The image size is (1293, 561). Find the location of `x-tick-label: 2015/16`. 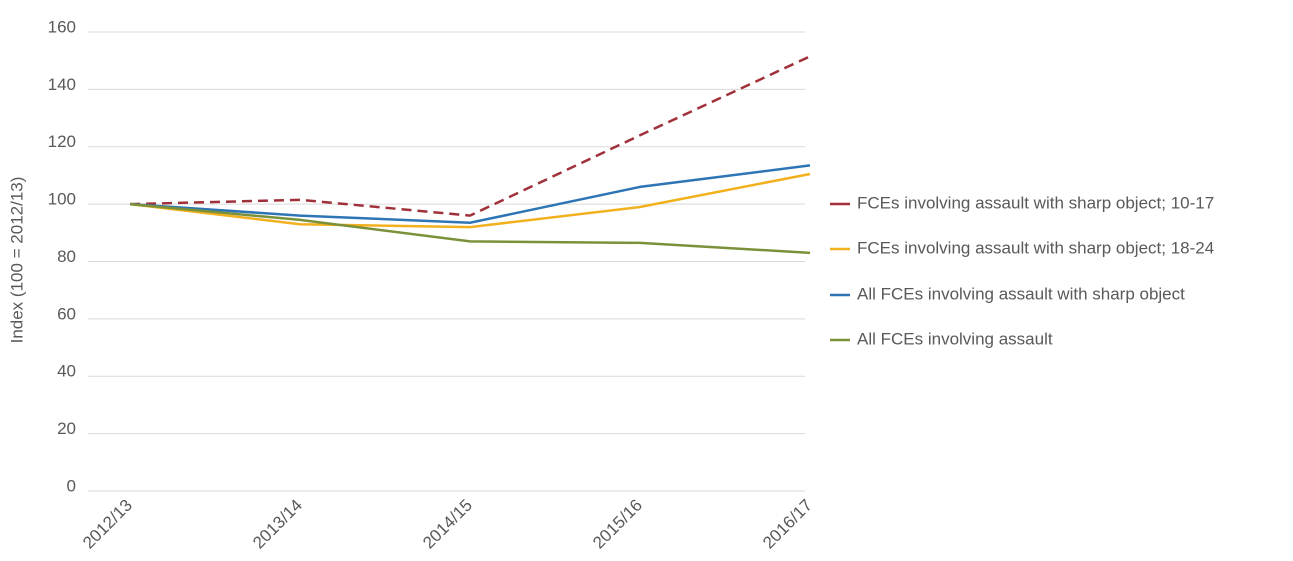

x-tick-label: 2015/16 is located at coordinates (617, 524).